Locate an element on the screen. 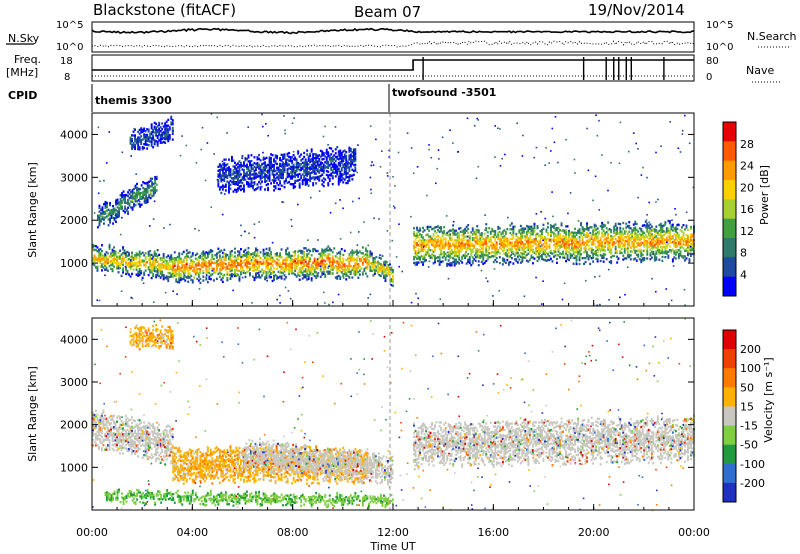  nave-tick-top: 80 is located at coordinates (712, 61).